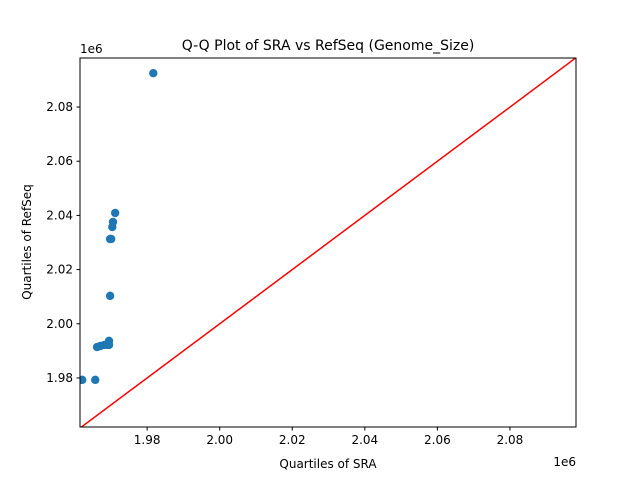 The height and width of the screenshot is (484, 640). What do you see at coordinates (59, 215) in the screenshot?
I see `y-tick-label: 2.04` at bounding box center [59, 215].